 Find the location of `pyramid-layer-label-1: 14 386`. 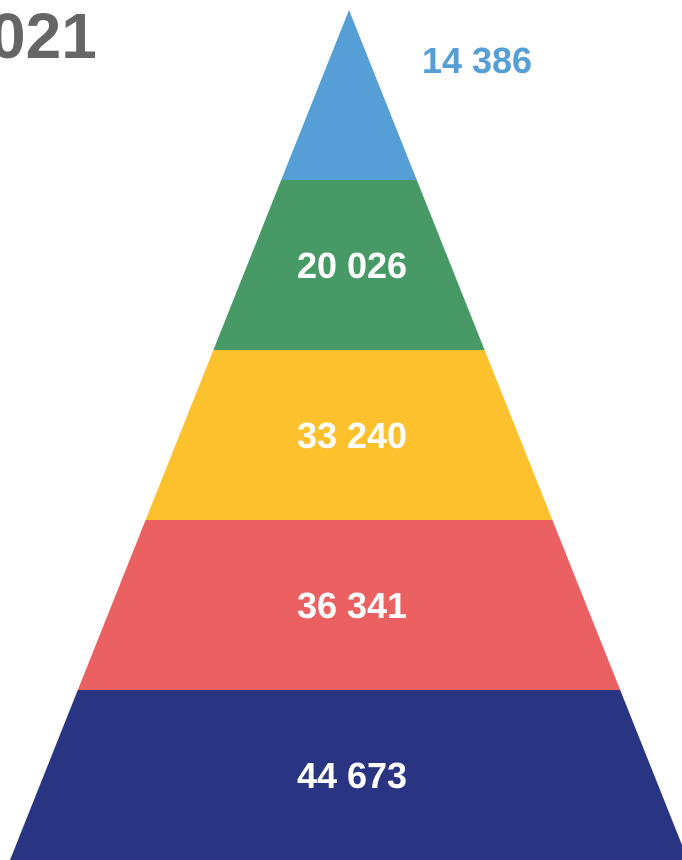

pyramid-layer-label-1: 14 386 is located at coordinates (477, 60).